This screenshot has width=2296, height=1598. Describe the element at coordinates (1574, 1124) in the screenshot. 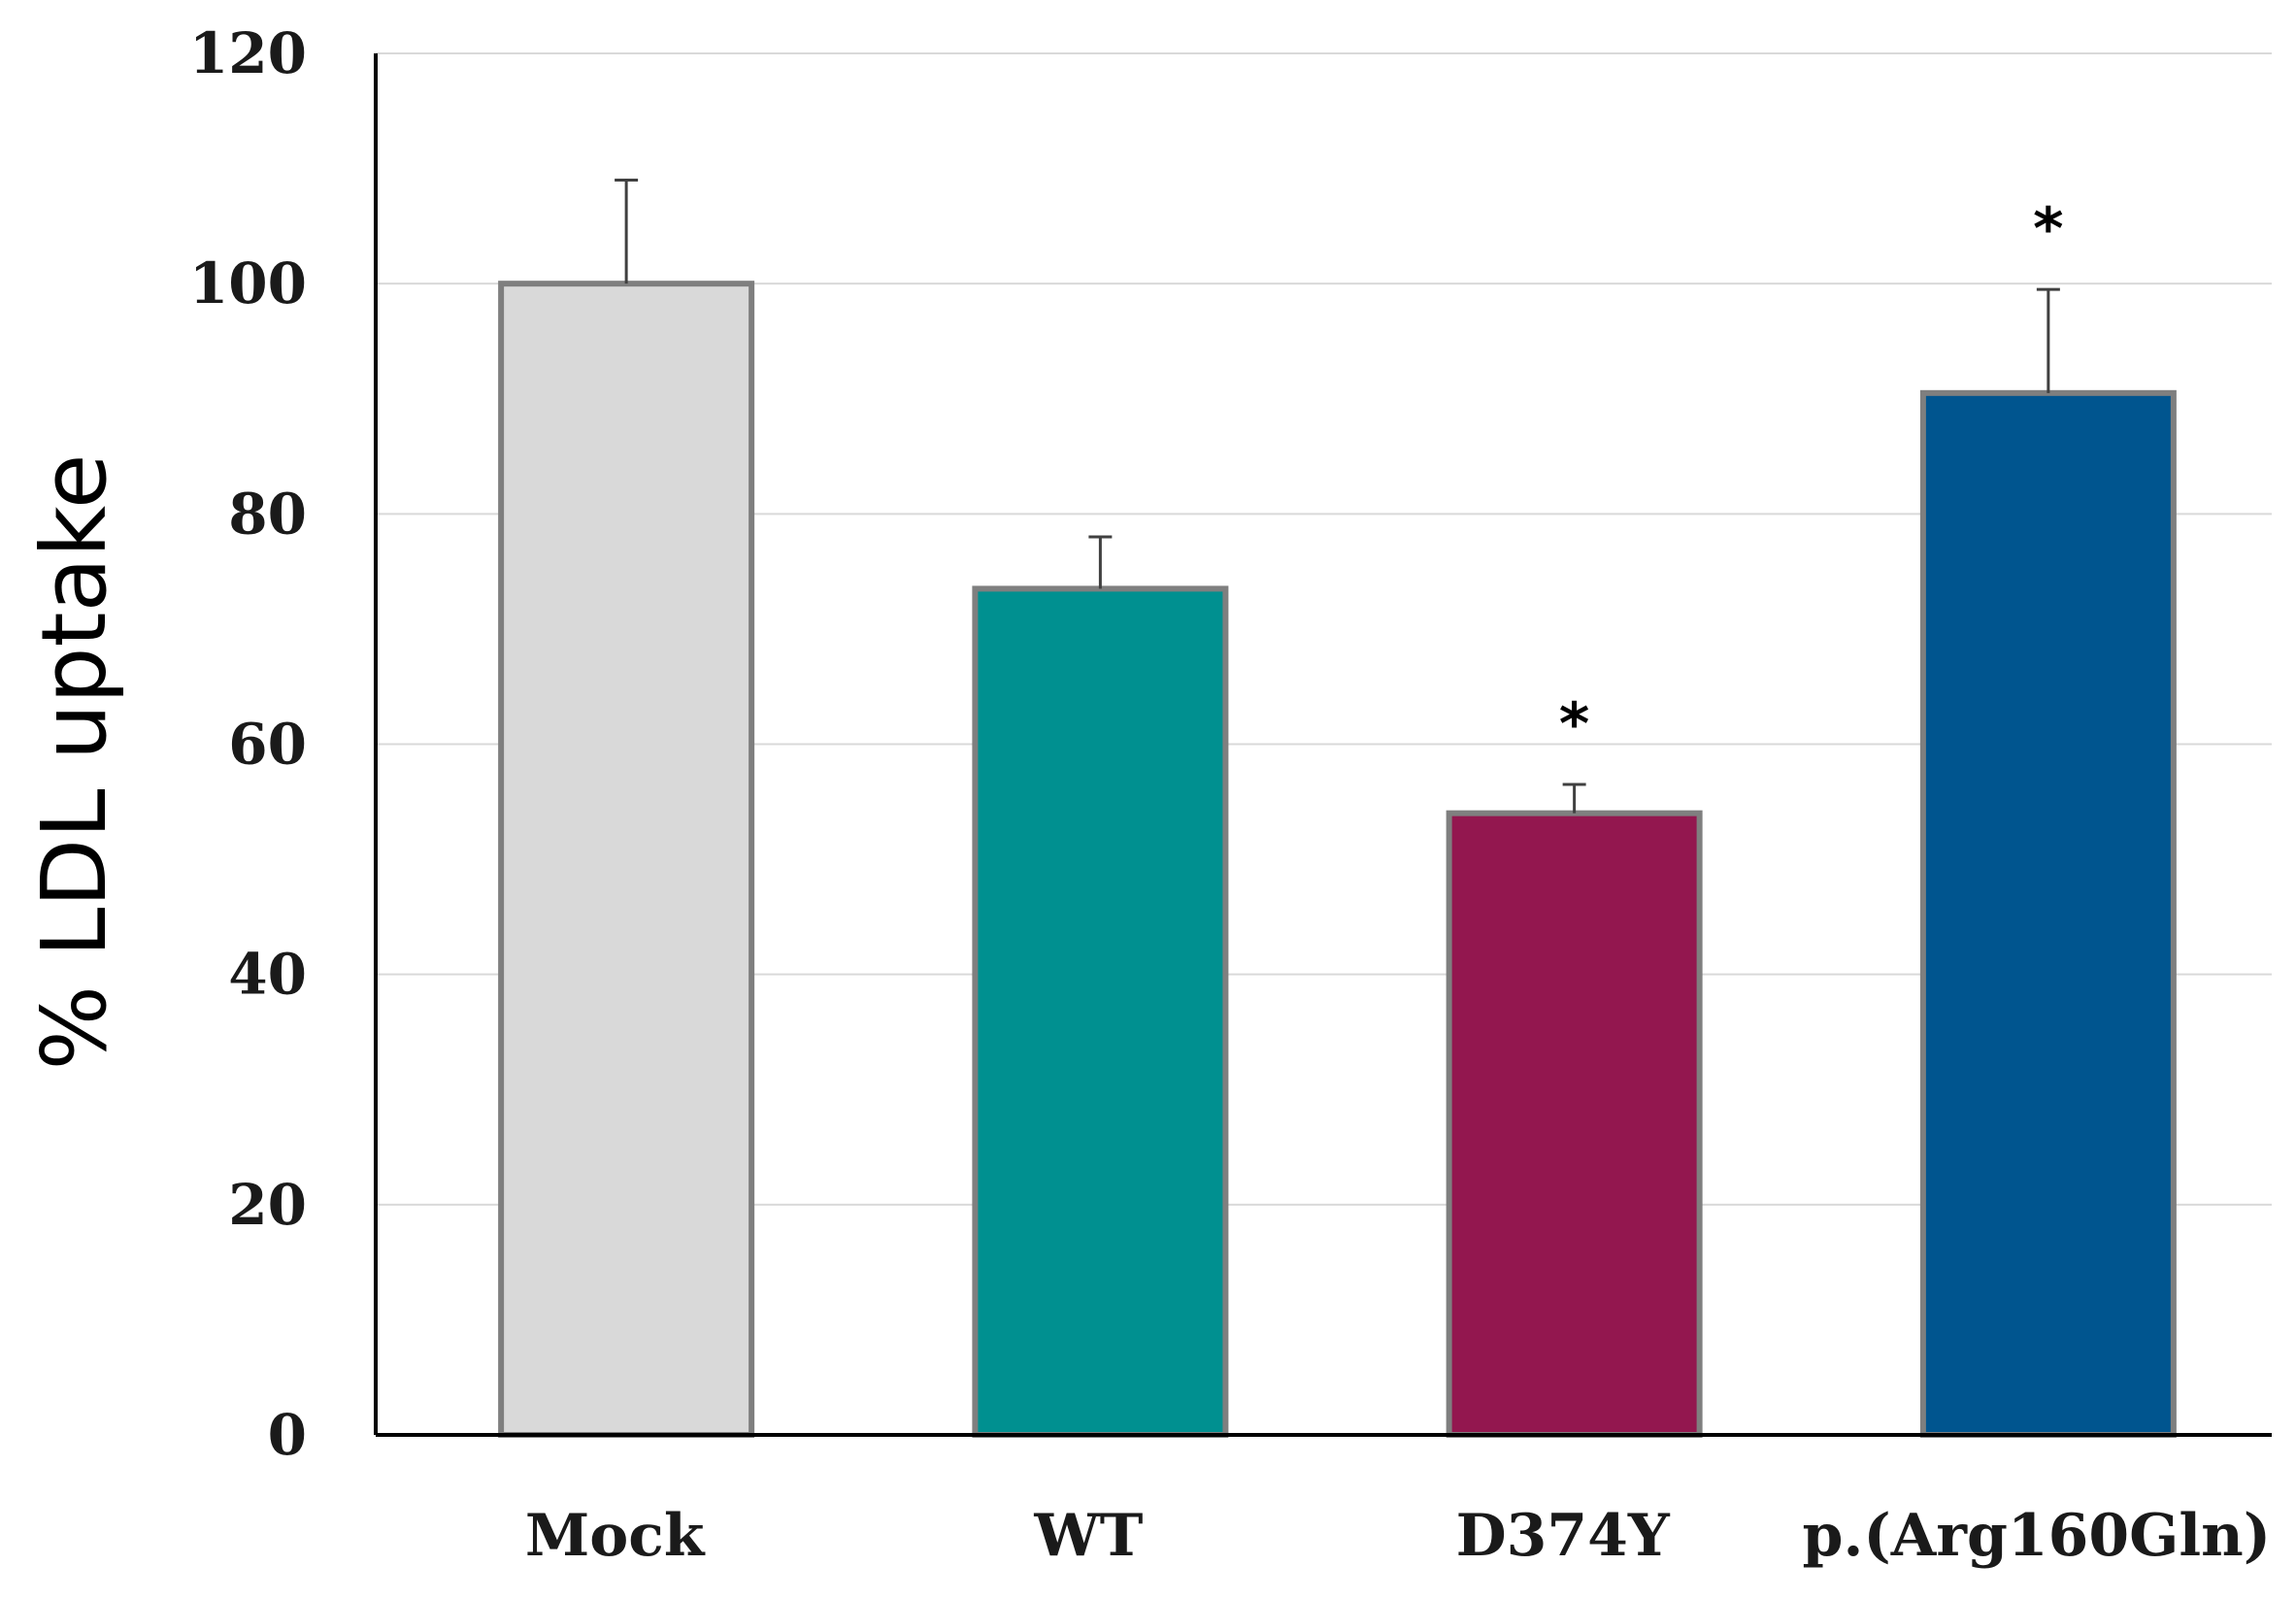

I see `bar-d374y` at that location.